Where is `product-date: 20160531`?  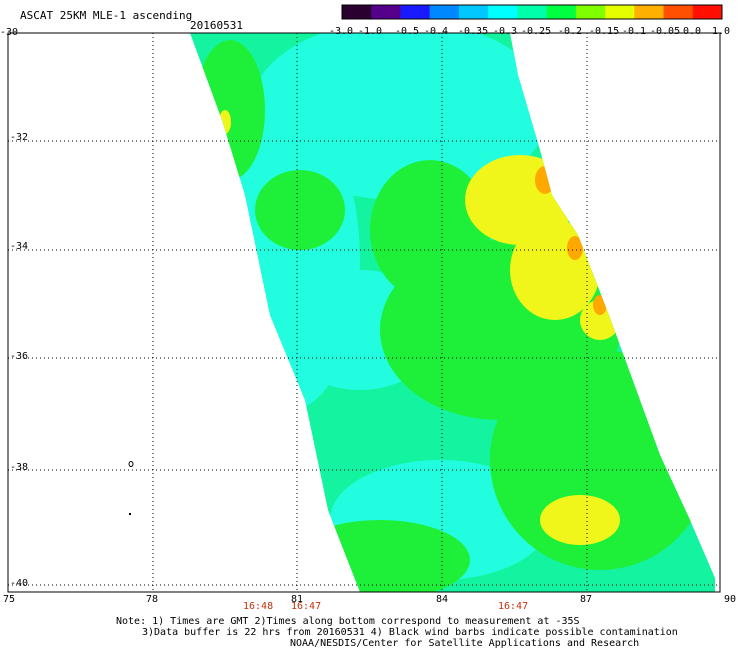 product-date: 20160531 is located at coordinates (216, 25).